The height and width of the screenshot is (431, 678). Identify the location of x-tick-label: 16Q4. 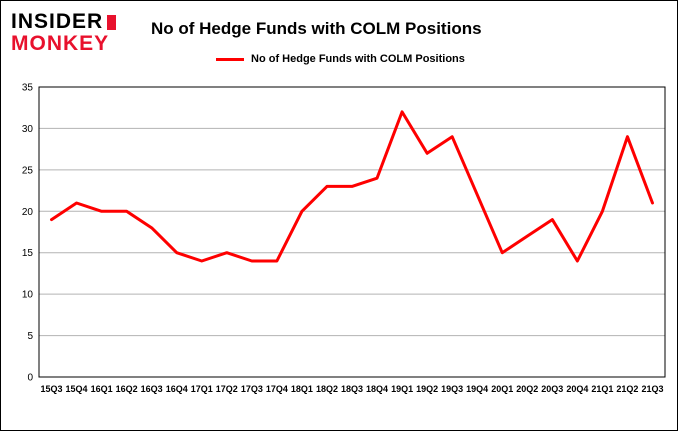
(177, 389).